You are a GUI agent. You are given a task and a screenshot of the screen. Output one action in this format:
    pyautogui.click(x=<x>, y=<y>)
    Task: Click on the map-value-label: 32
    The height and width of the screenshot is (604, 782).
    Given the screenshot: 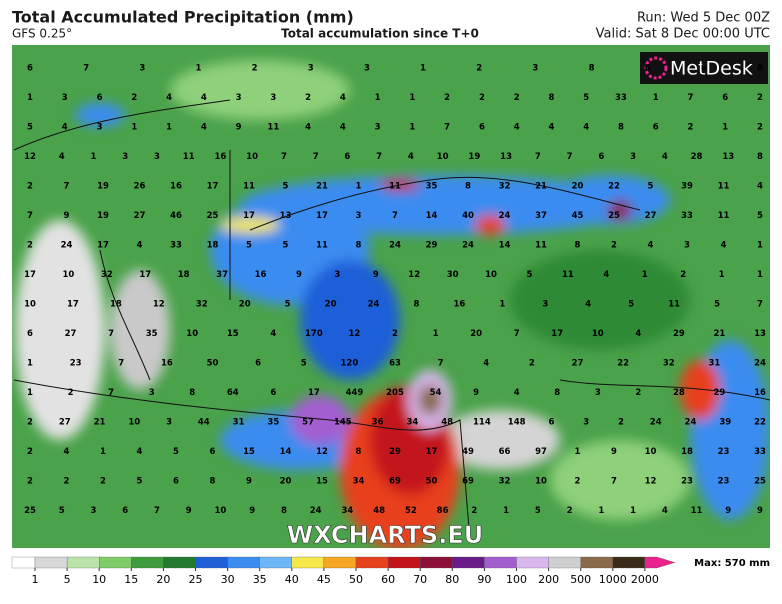 What is the action you would take?
    pyautogui.click(x=202, y=305)
    